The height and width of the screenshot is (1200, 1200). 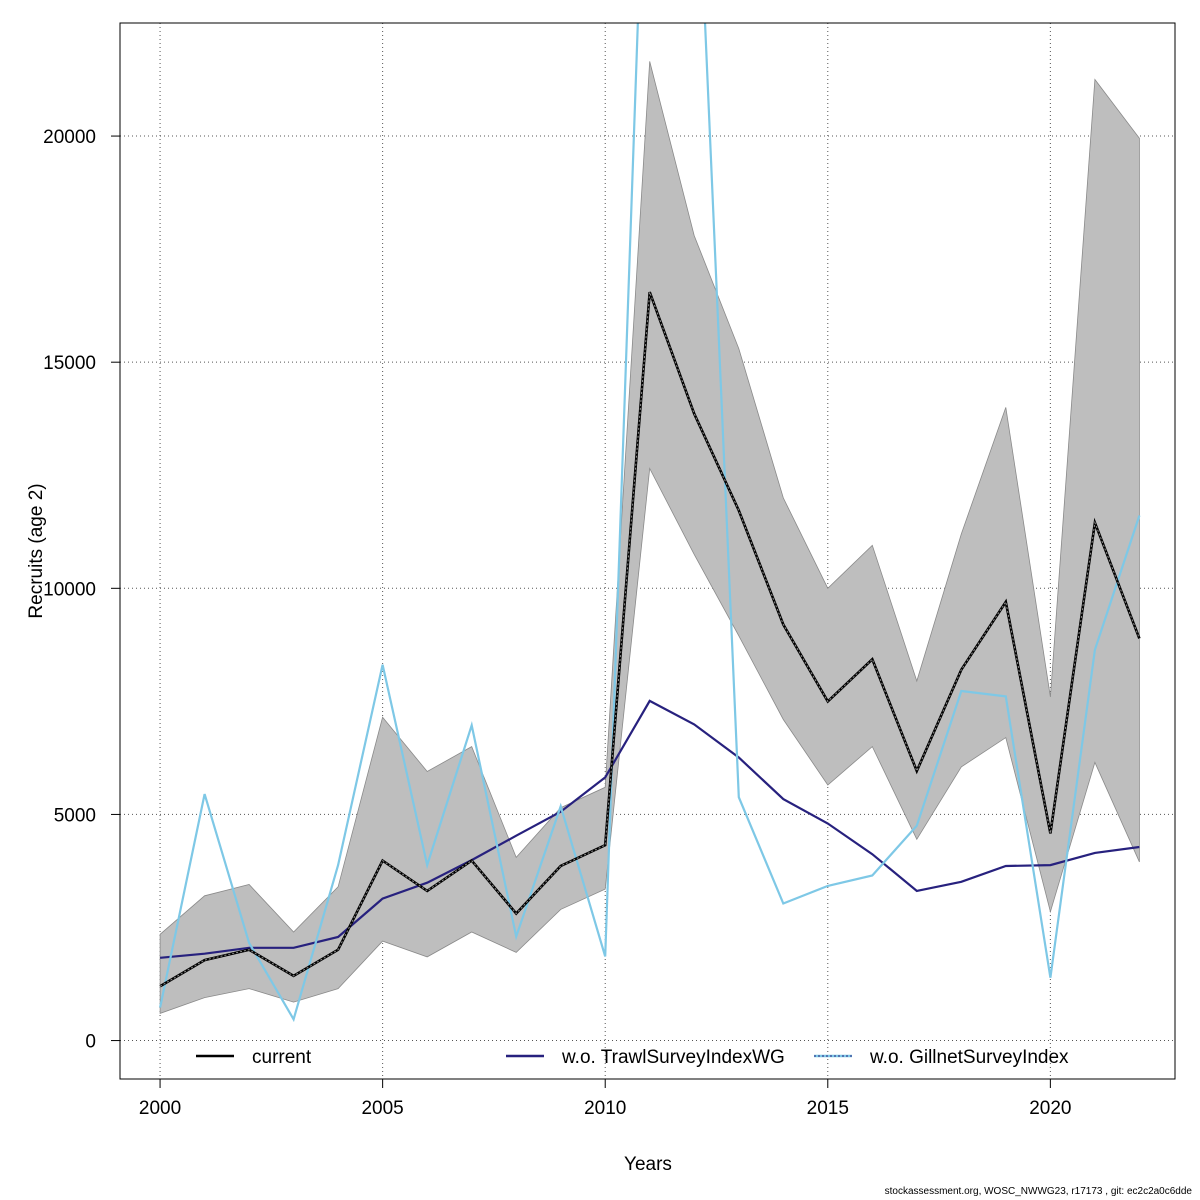 I want to click on x-tick-label: 2000, so click(x=160, y=1108).